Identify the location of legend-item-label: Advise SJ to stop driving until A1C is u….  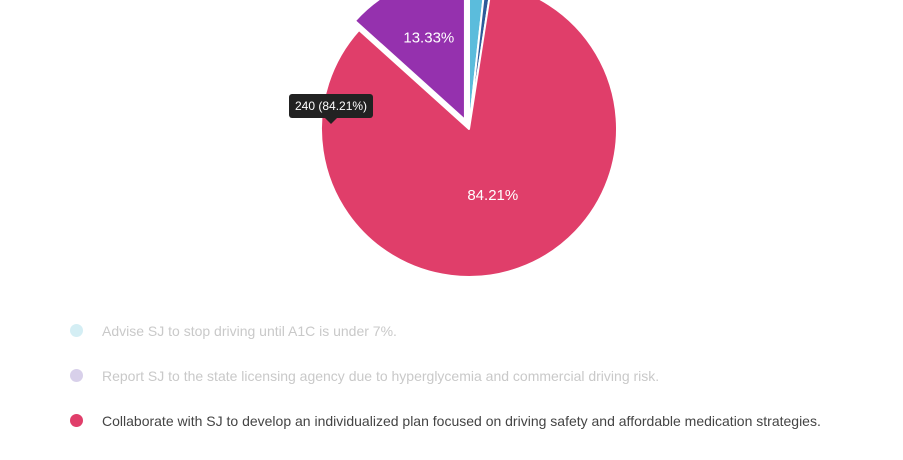
(249, 331).